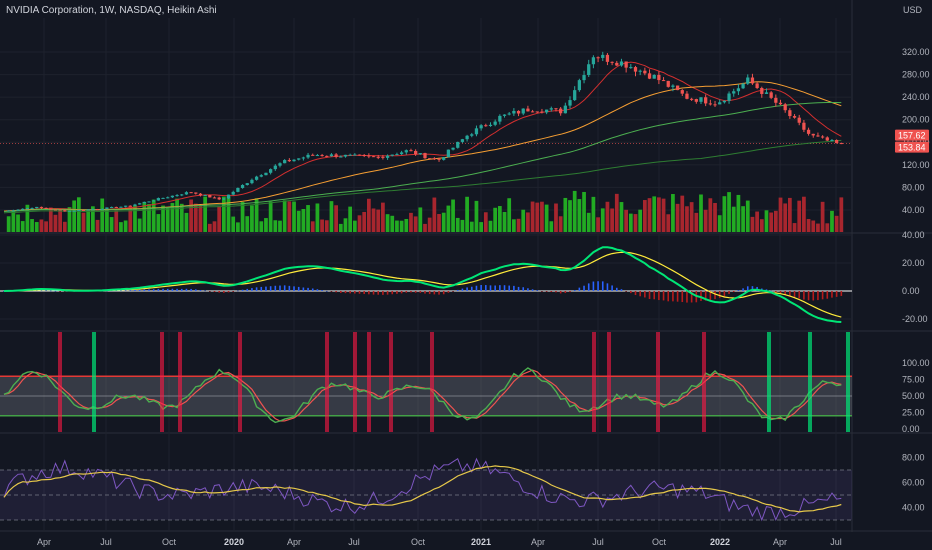 Image resolution: width=932 pixels, height=550 pixels. I want to click on macd-pane, so click(426, 284).